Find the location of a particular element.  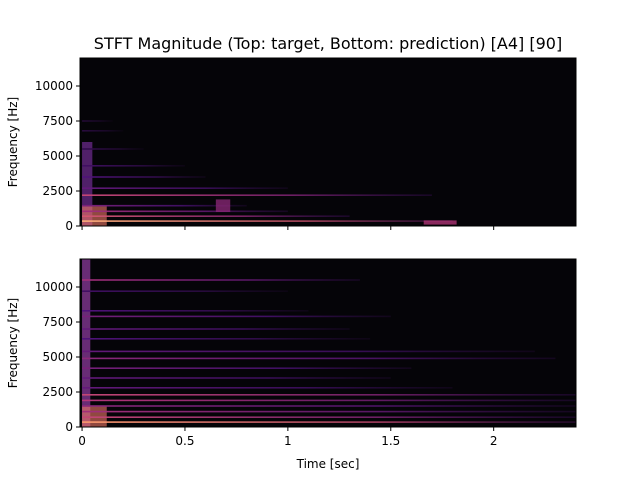

prediction-x-ticks: 0 0.5 1 1.5 2 is located at coordinates (287, 437).